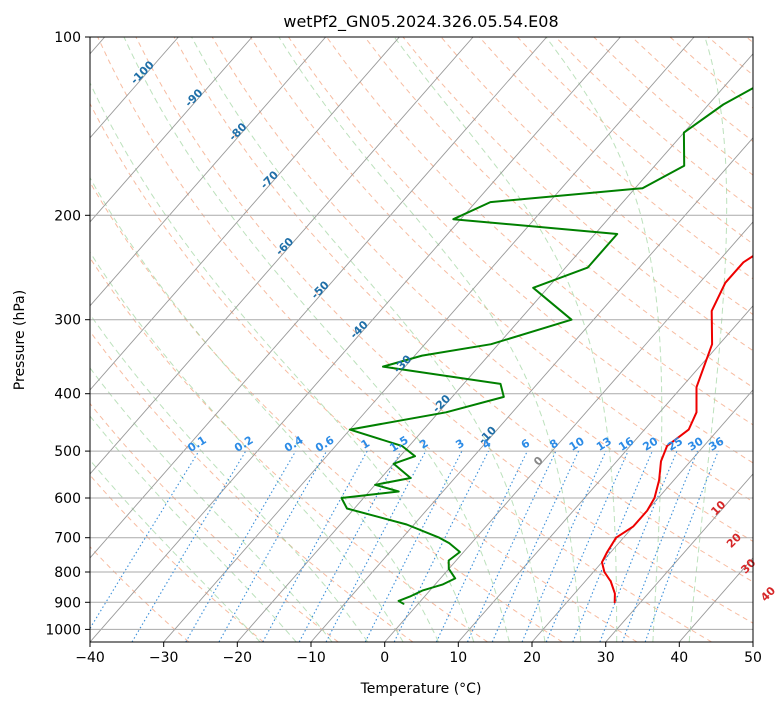 The width and height of the screenshot is (775, 708). I want to click on x-tick-label: −30, so click(164, 658).